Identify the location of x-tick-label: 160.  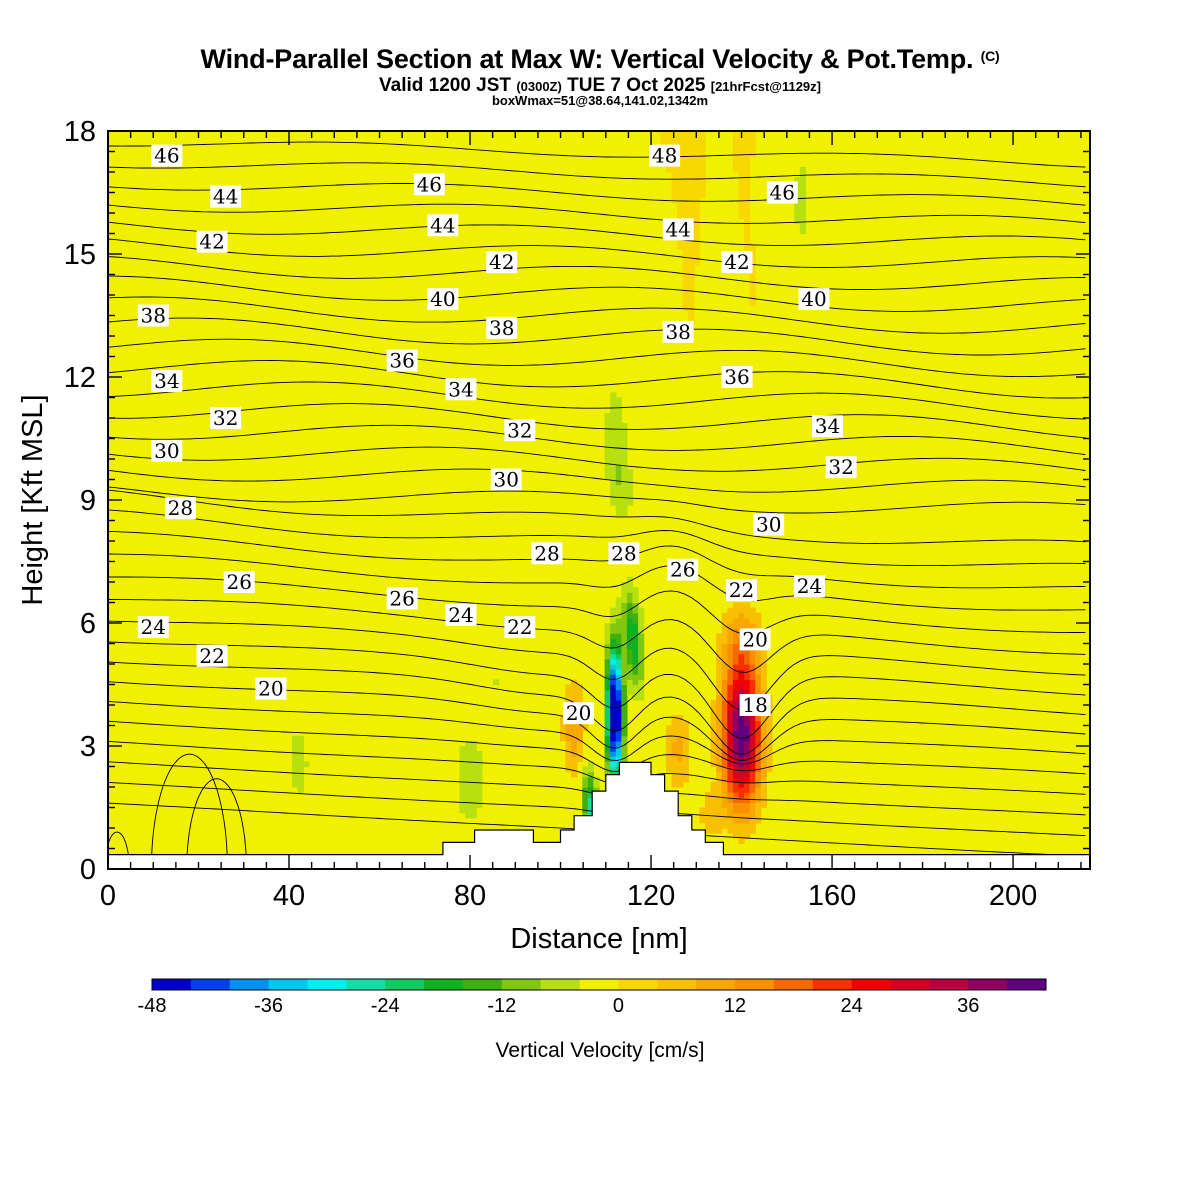
(832, 896).